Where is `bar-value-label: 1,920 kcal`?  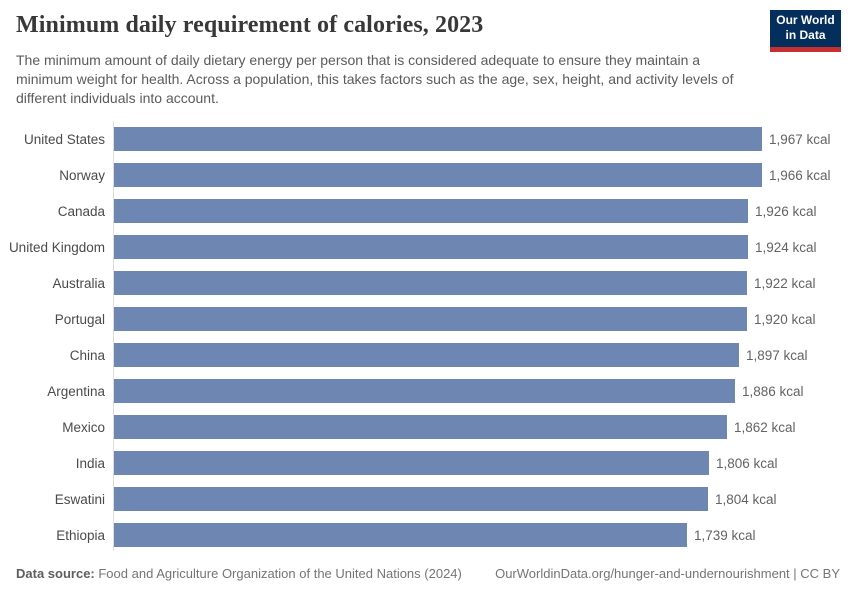 bar-value-label: 1,920 kcal is located at coordinates (785, 319).